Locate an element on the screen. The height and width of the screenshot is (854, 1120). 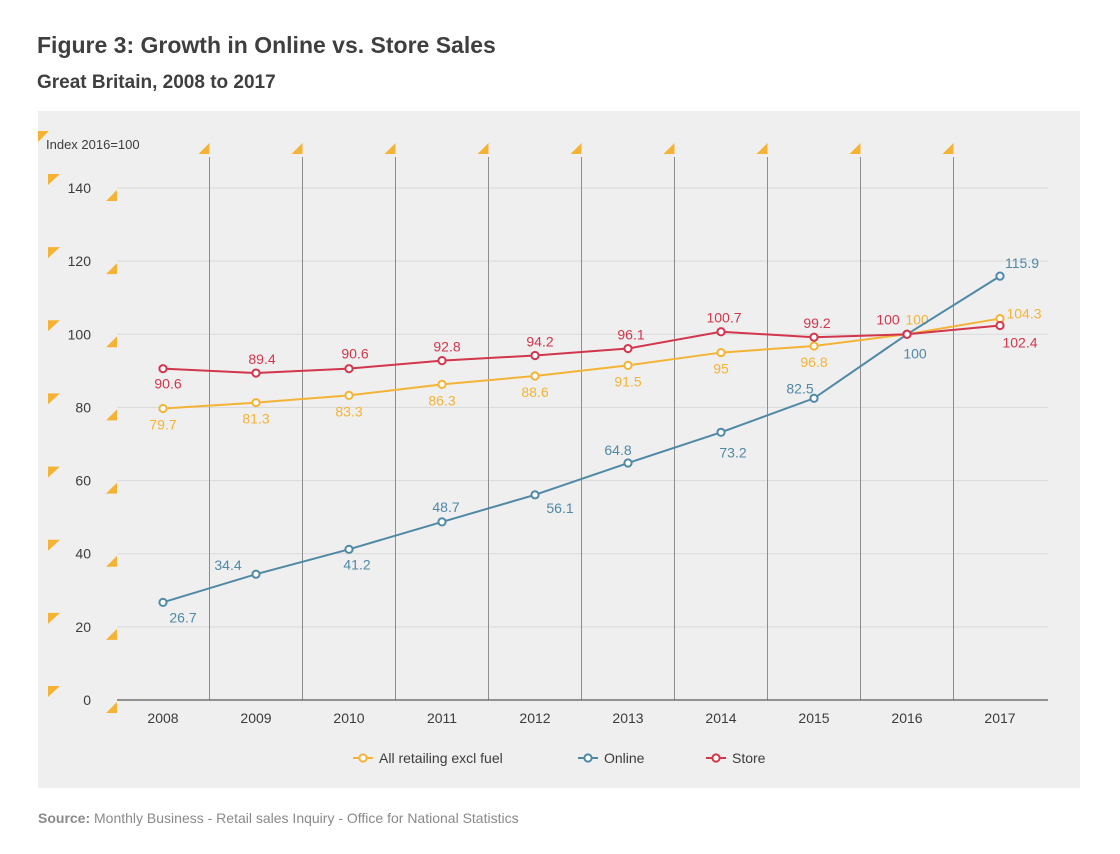
x-tick-label: 2010 is located at coordinates (348, 718).